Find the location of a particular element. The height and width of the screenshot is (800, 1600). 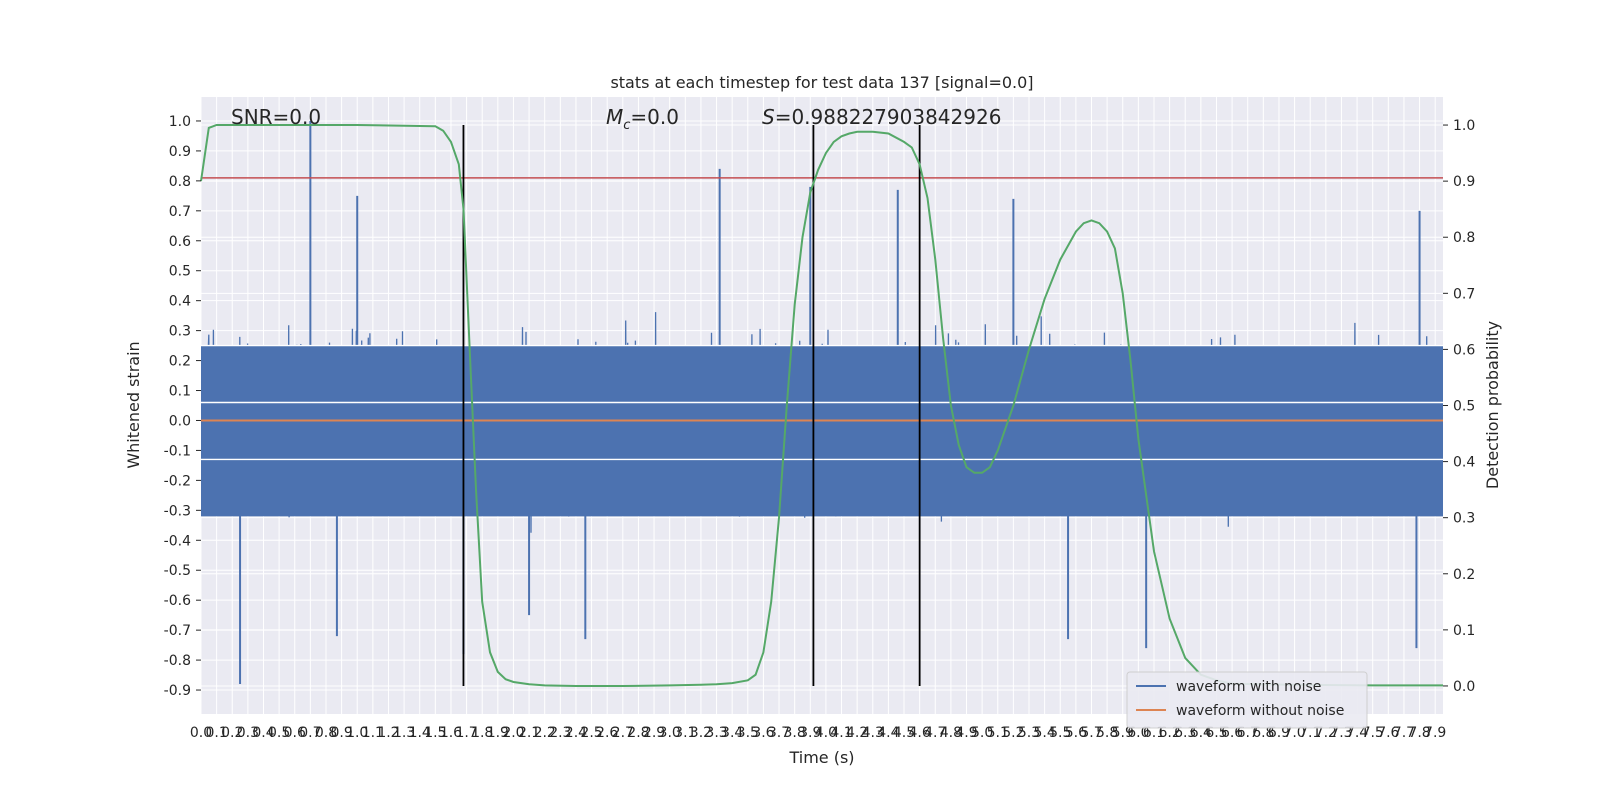

y-axis-label-left: Whitened strain is located at coordinates (133, 404).